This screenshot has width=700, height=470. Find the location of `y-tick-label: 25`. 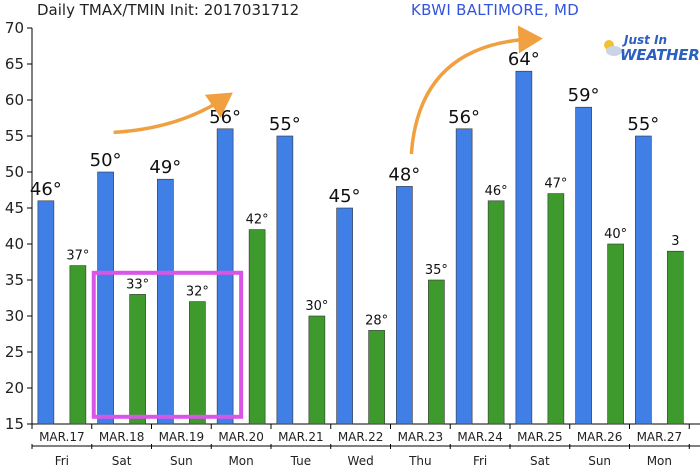

y-tick-label: 25 is located at coordinates (14, 352).